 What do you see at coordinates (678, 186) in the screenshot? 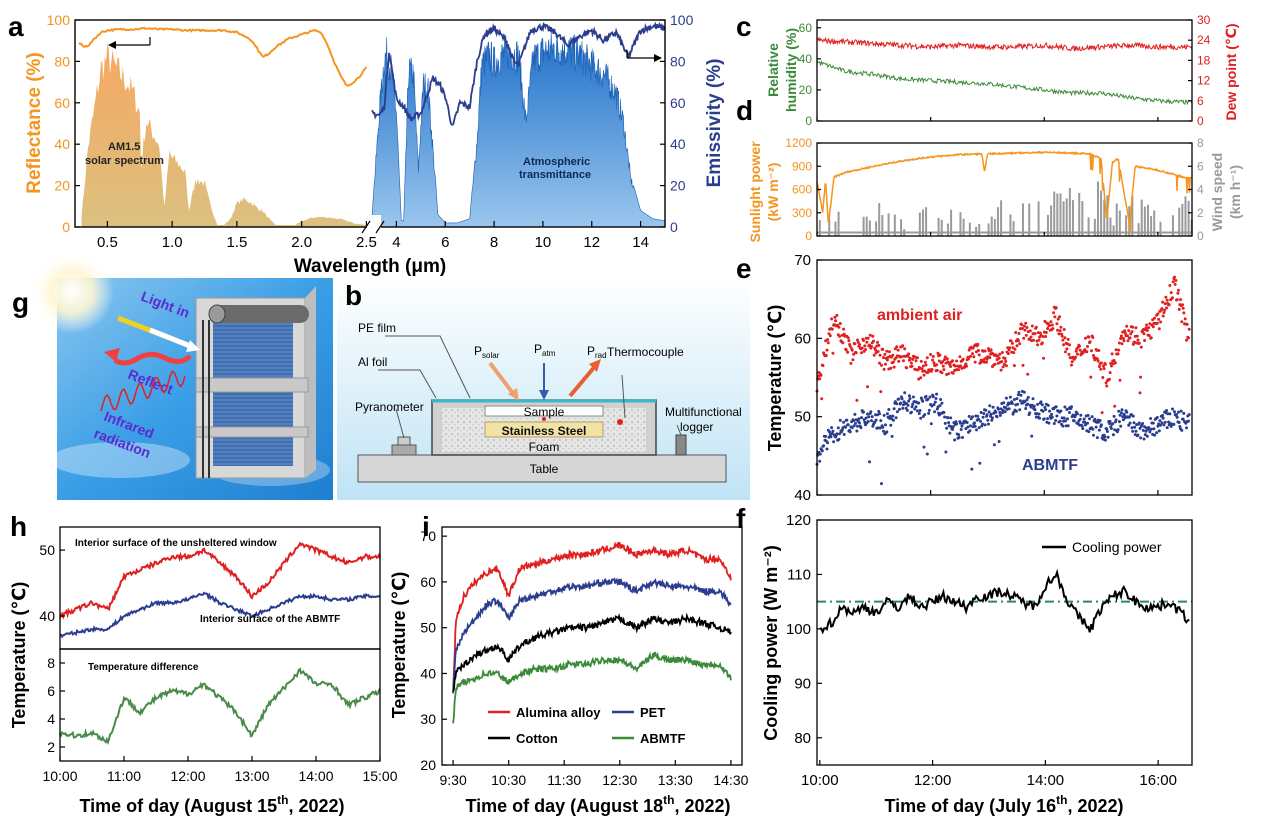
I see `emissivity-tick-label: 20` at bounding box center [678, 186].